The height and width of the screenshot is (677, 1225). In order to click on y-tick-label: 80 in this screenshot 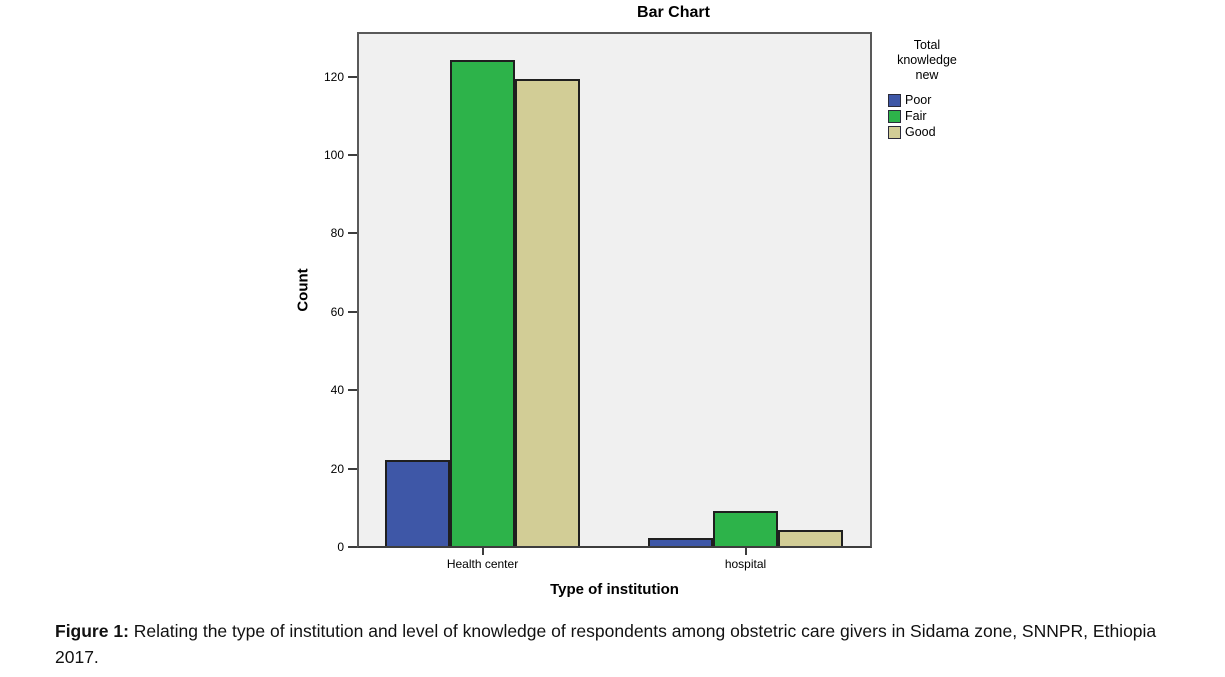, I will do `click(337, 233)`.